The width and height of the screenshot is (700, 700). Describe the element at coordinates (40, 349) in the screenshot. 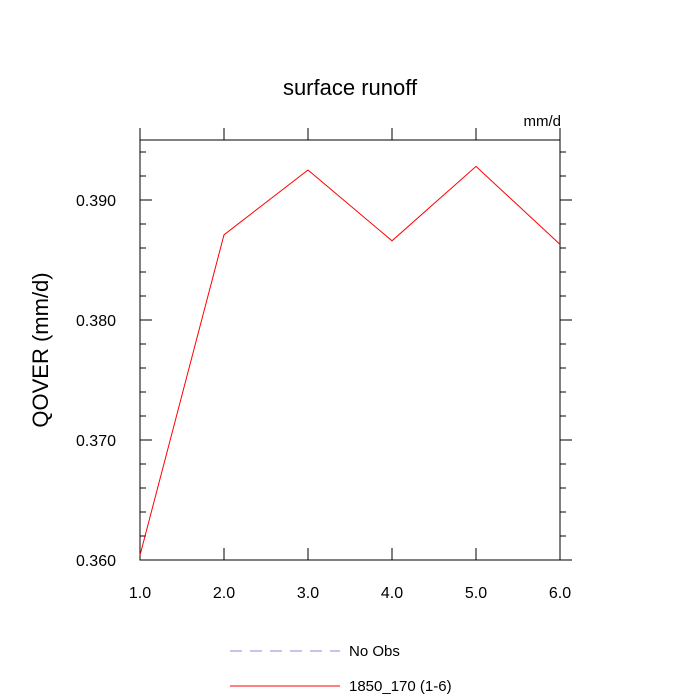

I see `y-axis-label: QOVER (mm/d)` at that location.